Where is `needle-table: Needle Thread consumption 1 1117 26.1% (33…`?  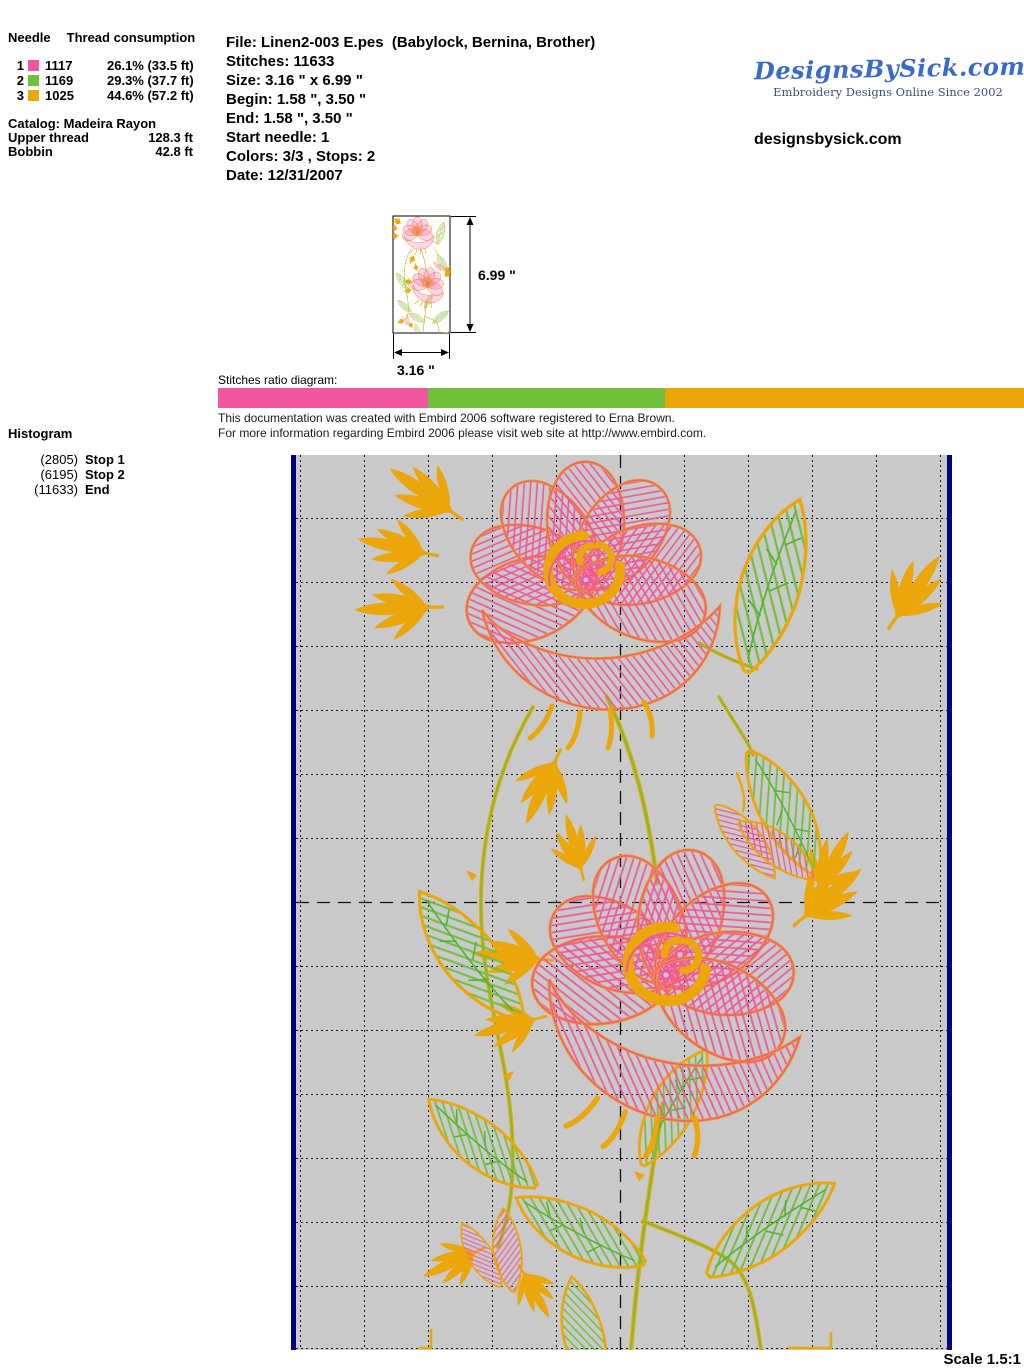 needle-table: Needle Thread consumption 1 1117 26.1% (33… is located at coordinates (113, 94).